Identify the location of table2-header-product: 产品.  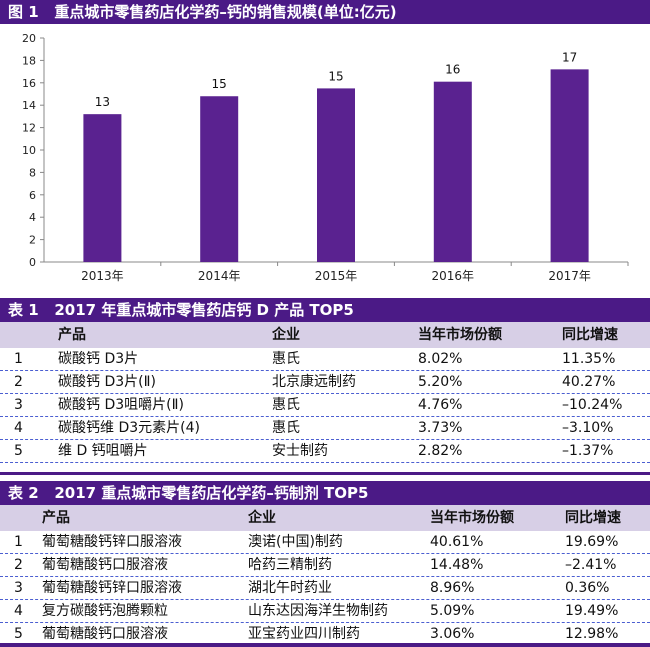
(56, 518).